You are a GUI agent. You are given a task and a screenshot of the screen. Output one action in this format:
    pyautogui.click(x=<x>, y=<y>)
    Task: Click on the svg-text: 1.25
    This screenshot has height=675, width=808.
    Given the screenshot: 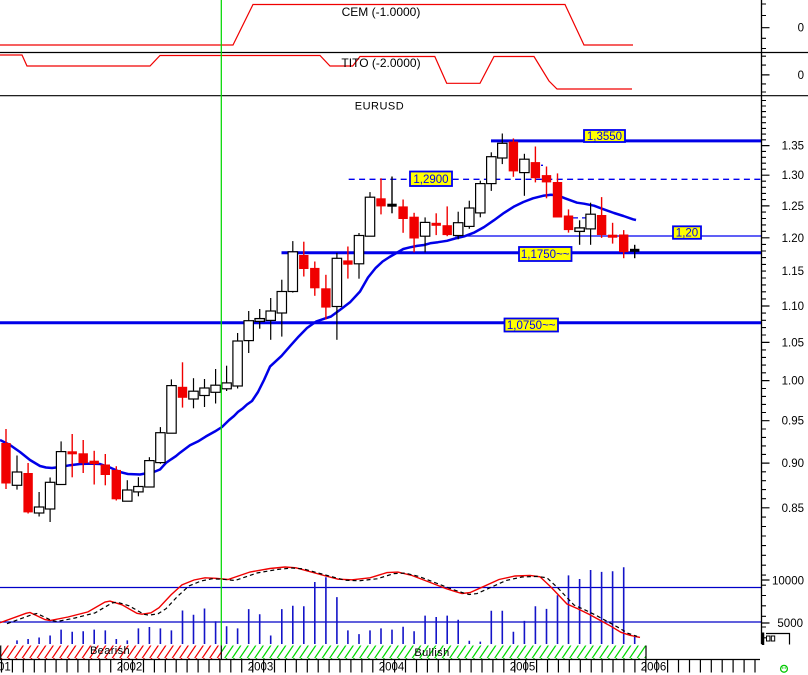 What is the action you would take?
    pyautogui.click(x=793, y=207)
    